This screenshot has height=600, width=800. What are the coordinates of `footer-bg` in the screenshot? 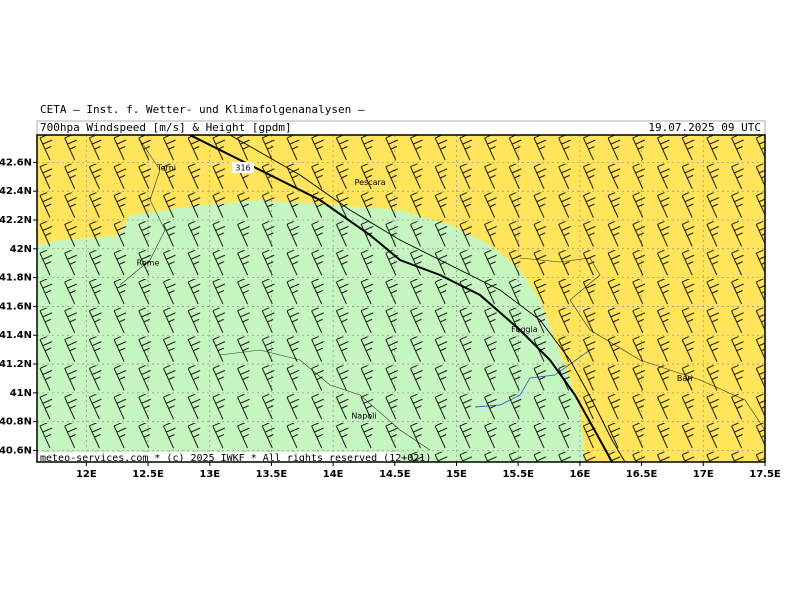 It's located at (219, 457).